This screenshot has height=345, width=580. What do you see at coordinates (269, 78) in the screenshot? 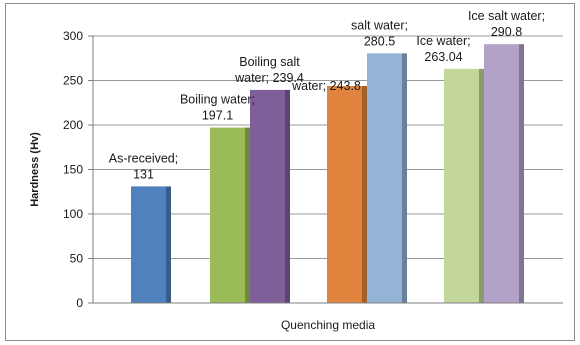
I see `data-label: water; 239.4` at bounding box center [269, 78].